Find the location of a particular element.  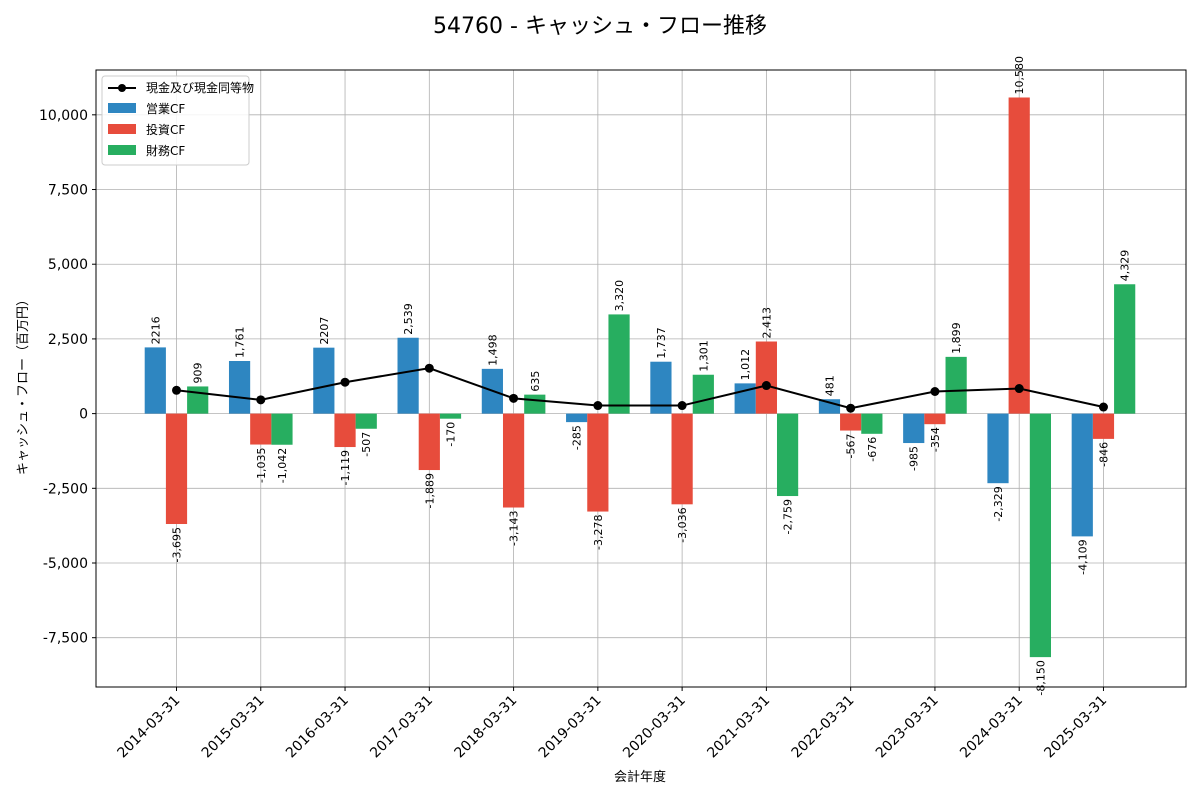

bar-value-label: -676 is located at coordinates (872, 449).